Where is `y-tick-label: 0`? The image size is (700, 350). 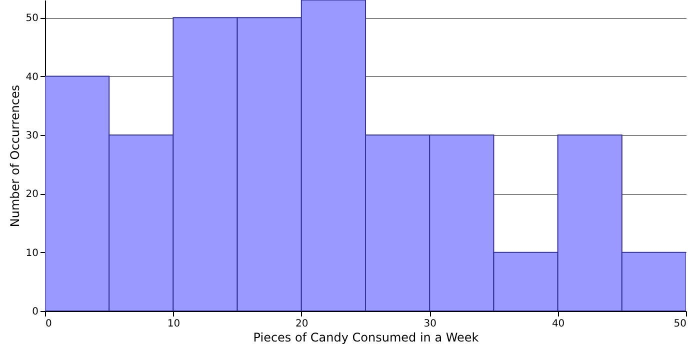 y-tick-label: 0 is located at coordinates (35, 312).